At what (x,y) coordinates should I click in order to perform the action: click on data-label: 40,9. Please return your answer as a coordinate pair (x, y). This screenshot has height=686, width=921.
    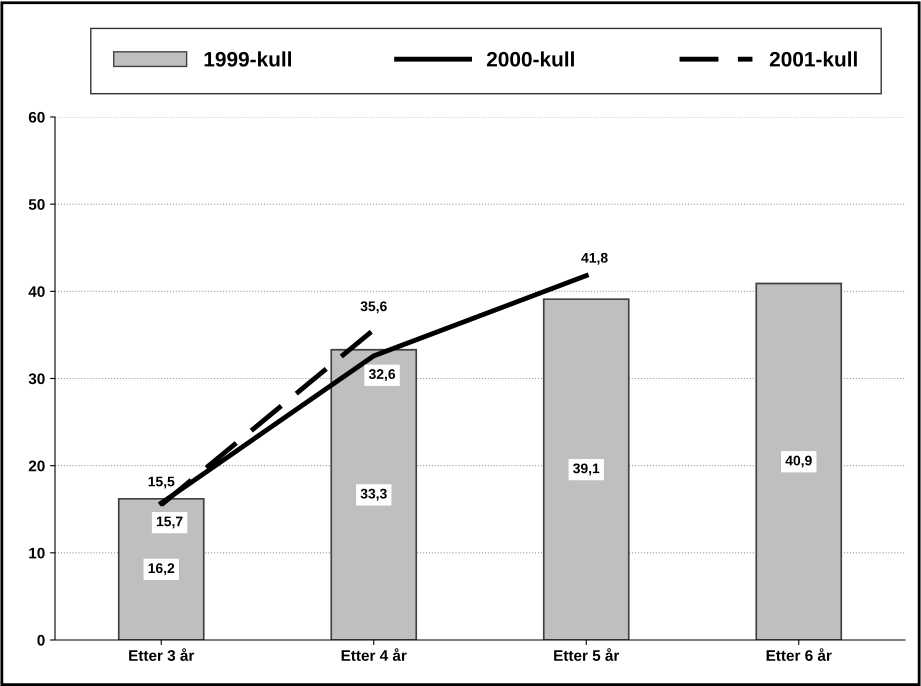
    Looking at the image, I should click on (798, 462).